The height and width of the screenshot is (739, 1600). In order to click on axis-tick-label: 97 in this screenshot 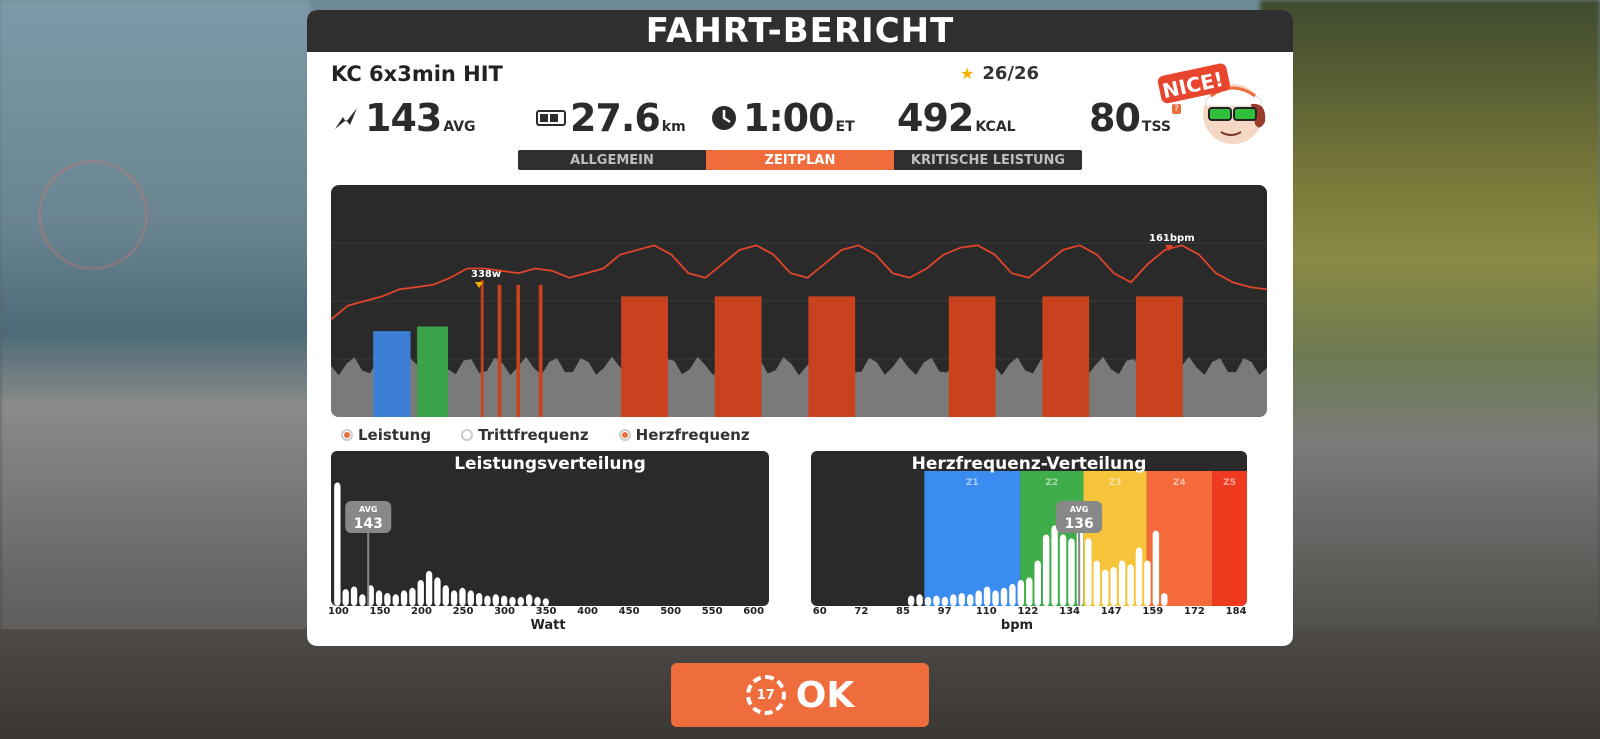, I will do `click(944, 611)`.